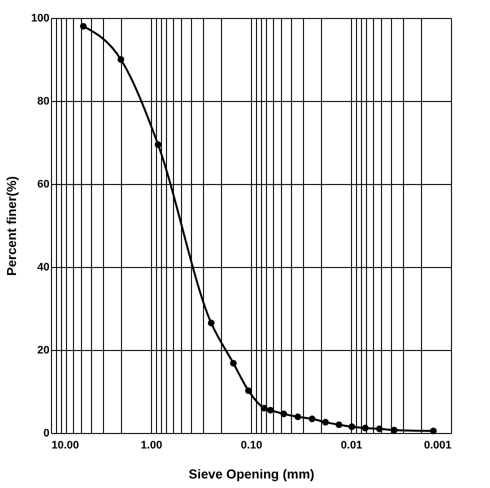 Image resolution: width=490 pixels, height=488 pixels. I want to click on y-tick-label: 60, so click(43, 184).